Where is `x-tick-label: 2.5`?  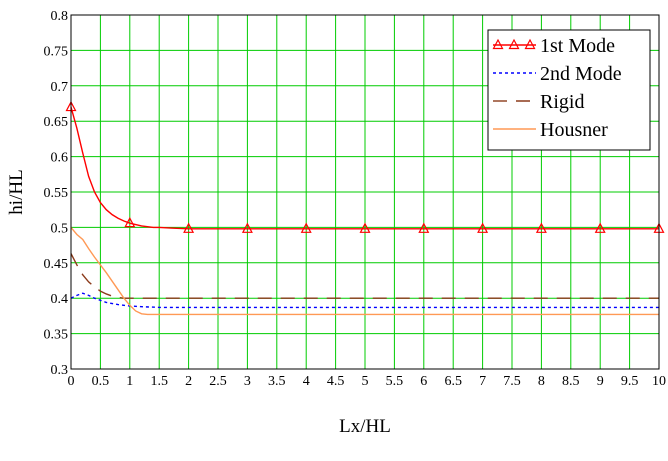
x-tick-label: 2.5 is located at coordinates (218, 381).